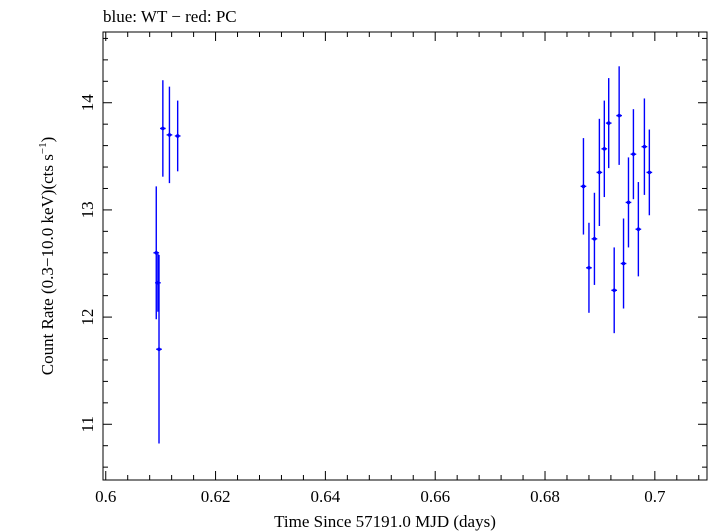 The width and height of the screenshot is (709, 532). Describe the element at coordinates (216, 496) in the screenshot. I see `x-tick-label: 0.62` at that location.